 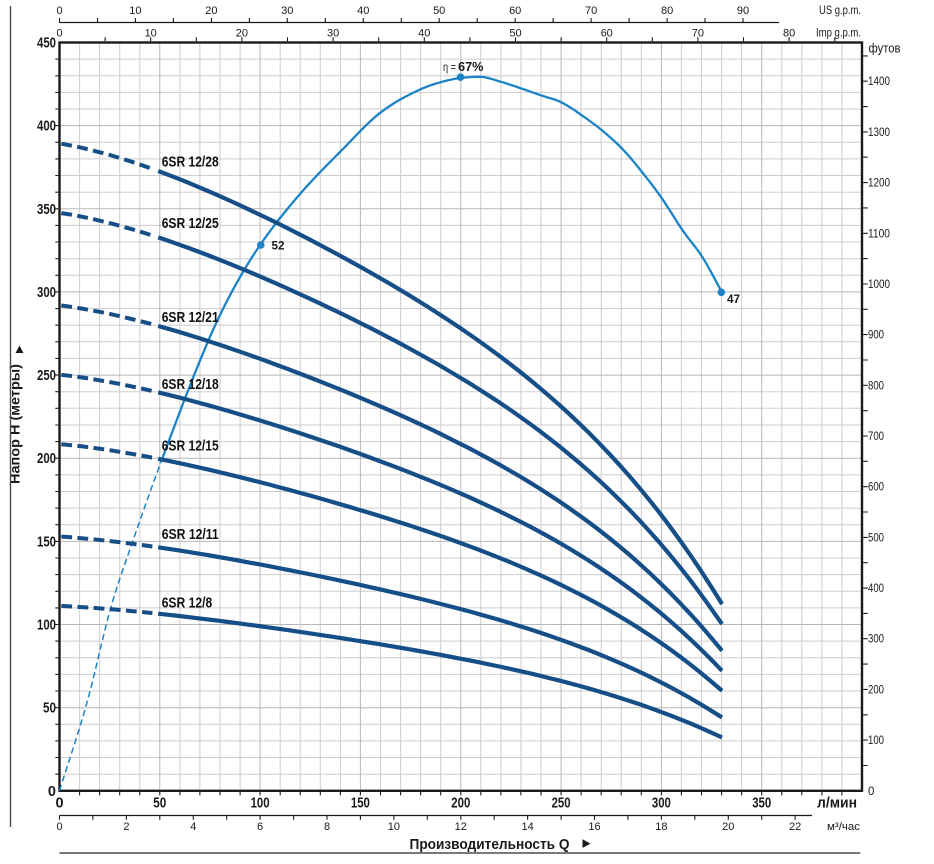 What do you see at coordinates (837, 804) in the screenshot?
I see `svg-text: л/мин` at bounding box center [837, 804].